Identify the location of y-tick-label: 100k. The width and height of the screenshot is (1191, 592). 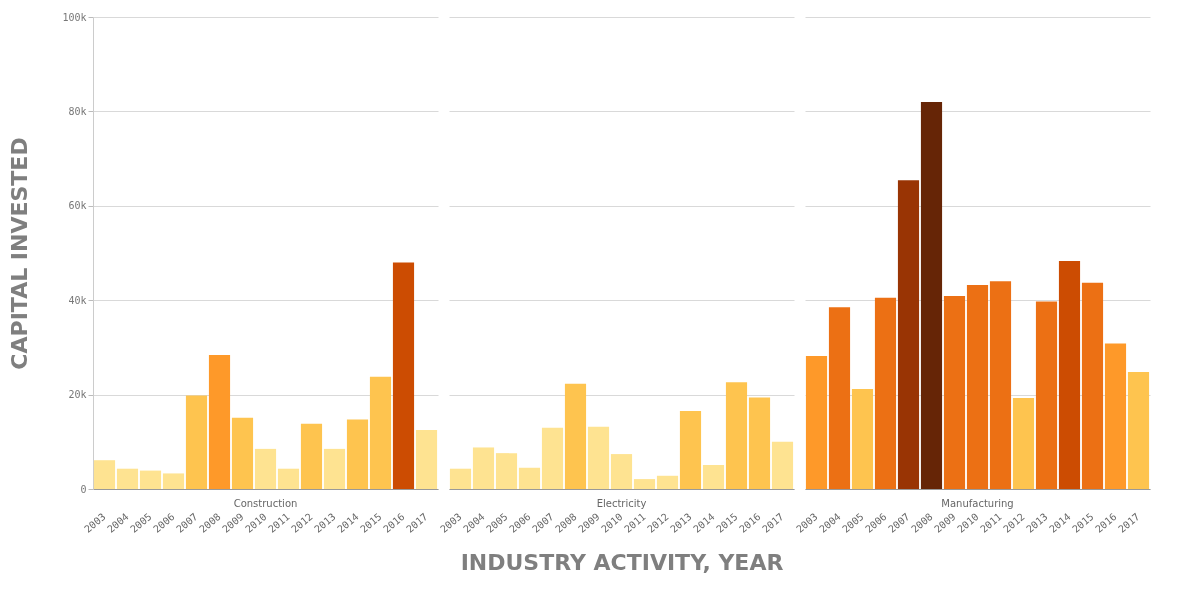
(74, 17).